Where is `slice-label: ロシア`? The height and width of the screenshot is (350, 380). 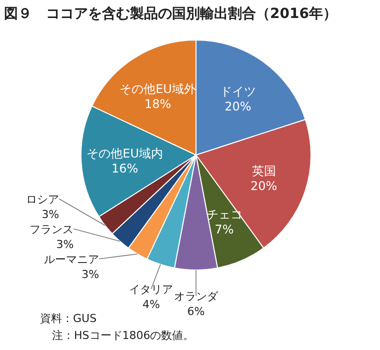 slice-label: ロシア is located at coordinates (43, 199).